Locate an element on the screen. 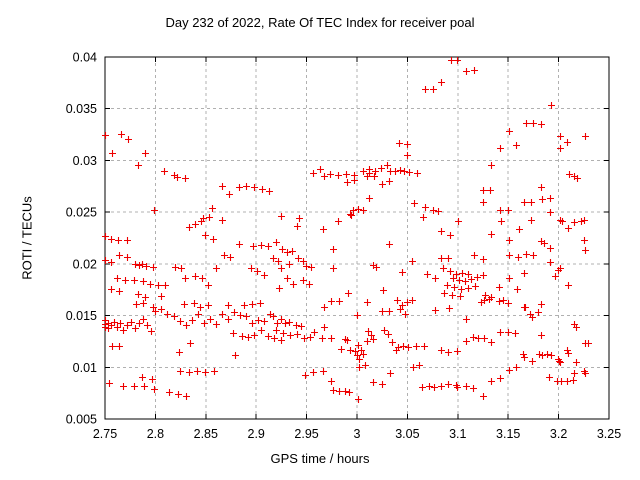  x-tick-label: 2.75 is located at coordinates (105, 434).